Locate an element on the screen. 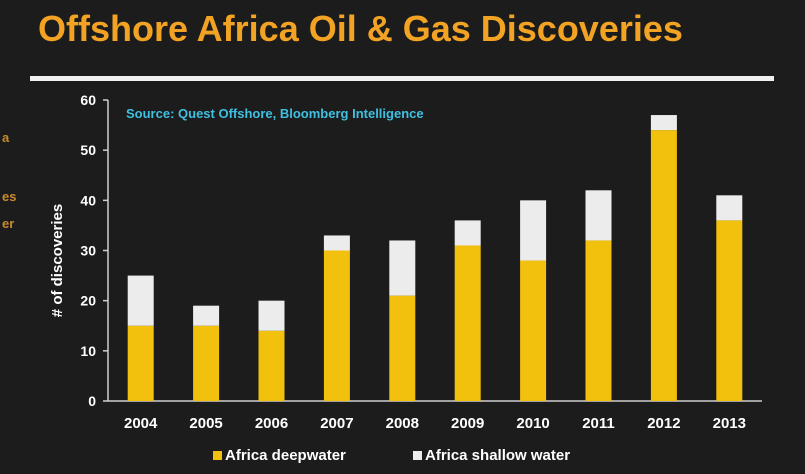 This screenshot has width=805, height=474. x-tick-label: 2008 is located at coordinates (402, 423).